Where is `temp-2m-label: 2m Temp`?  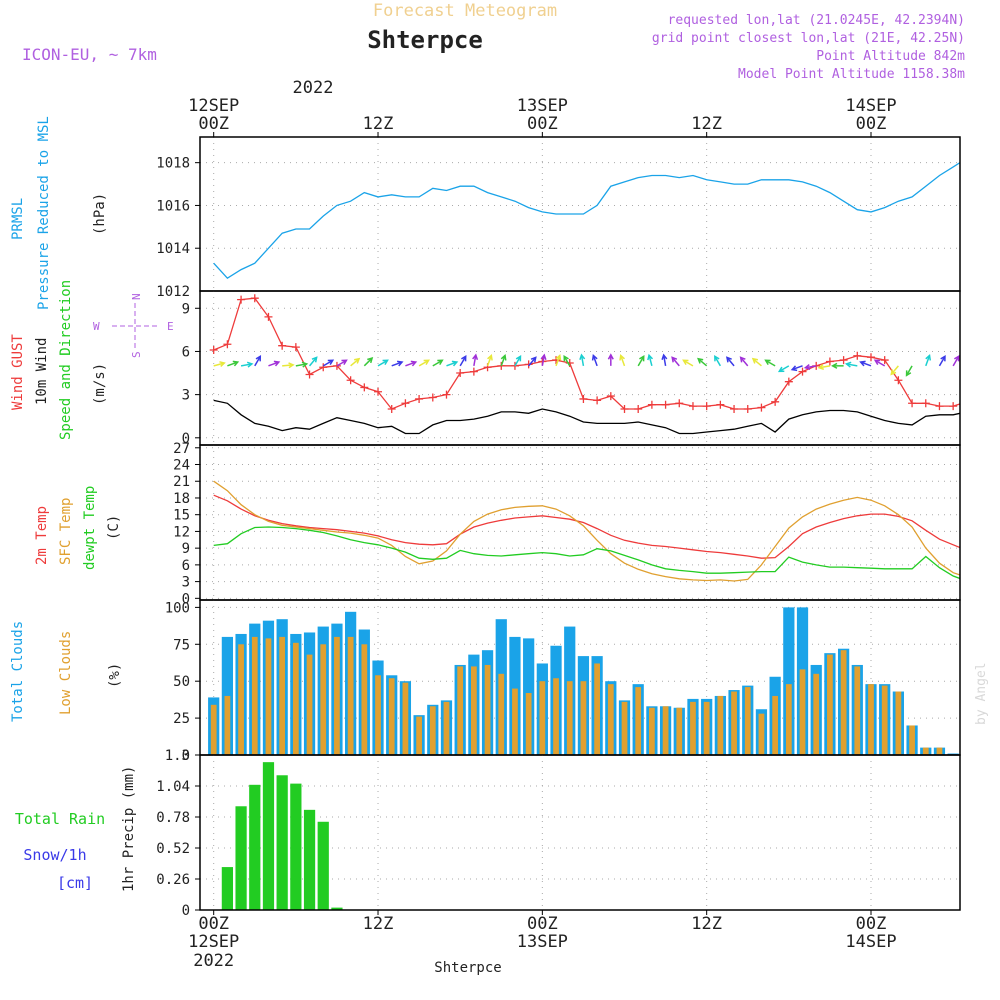 temp-2m-label: 2m Temp is located at coordinates (42, 535).